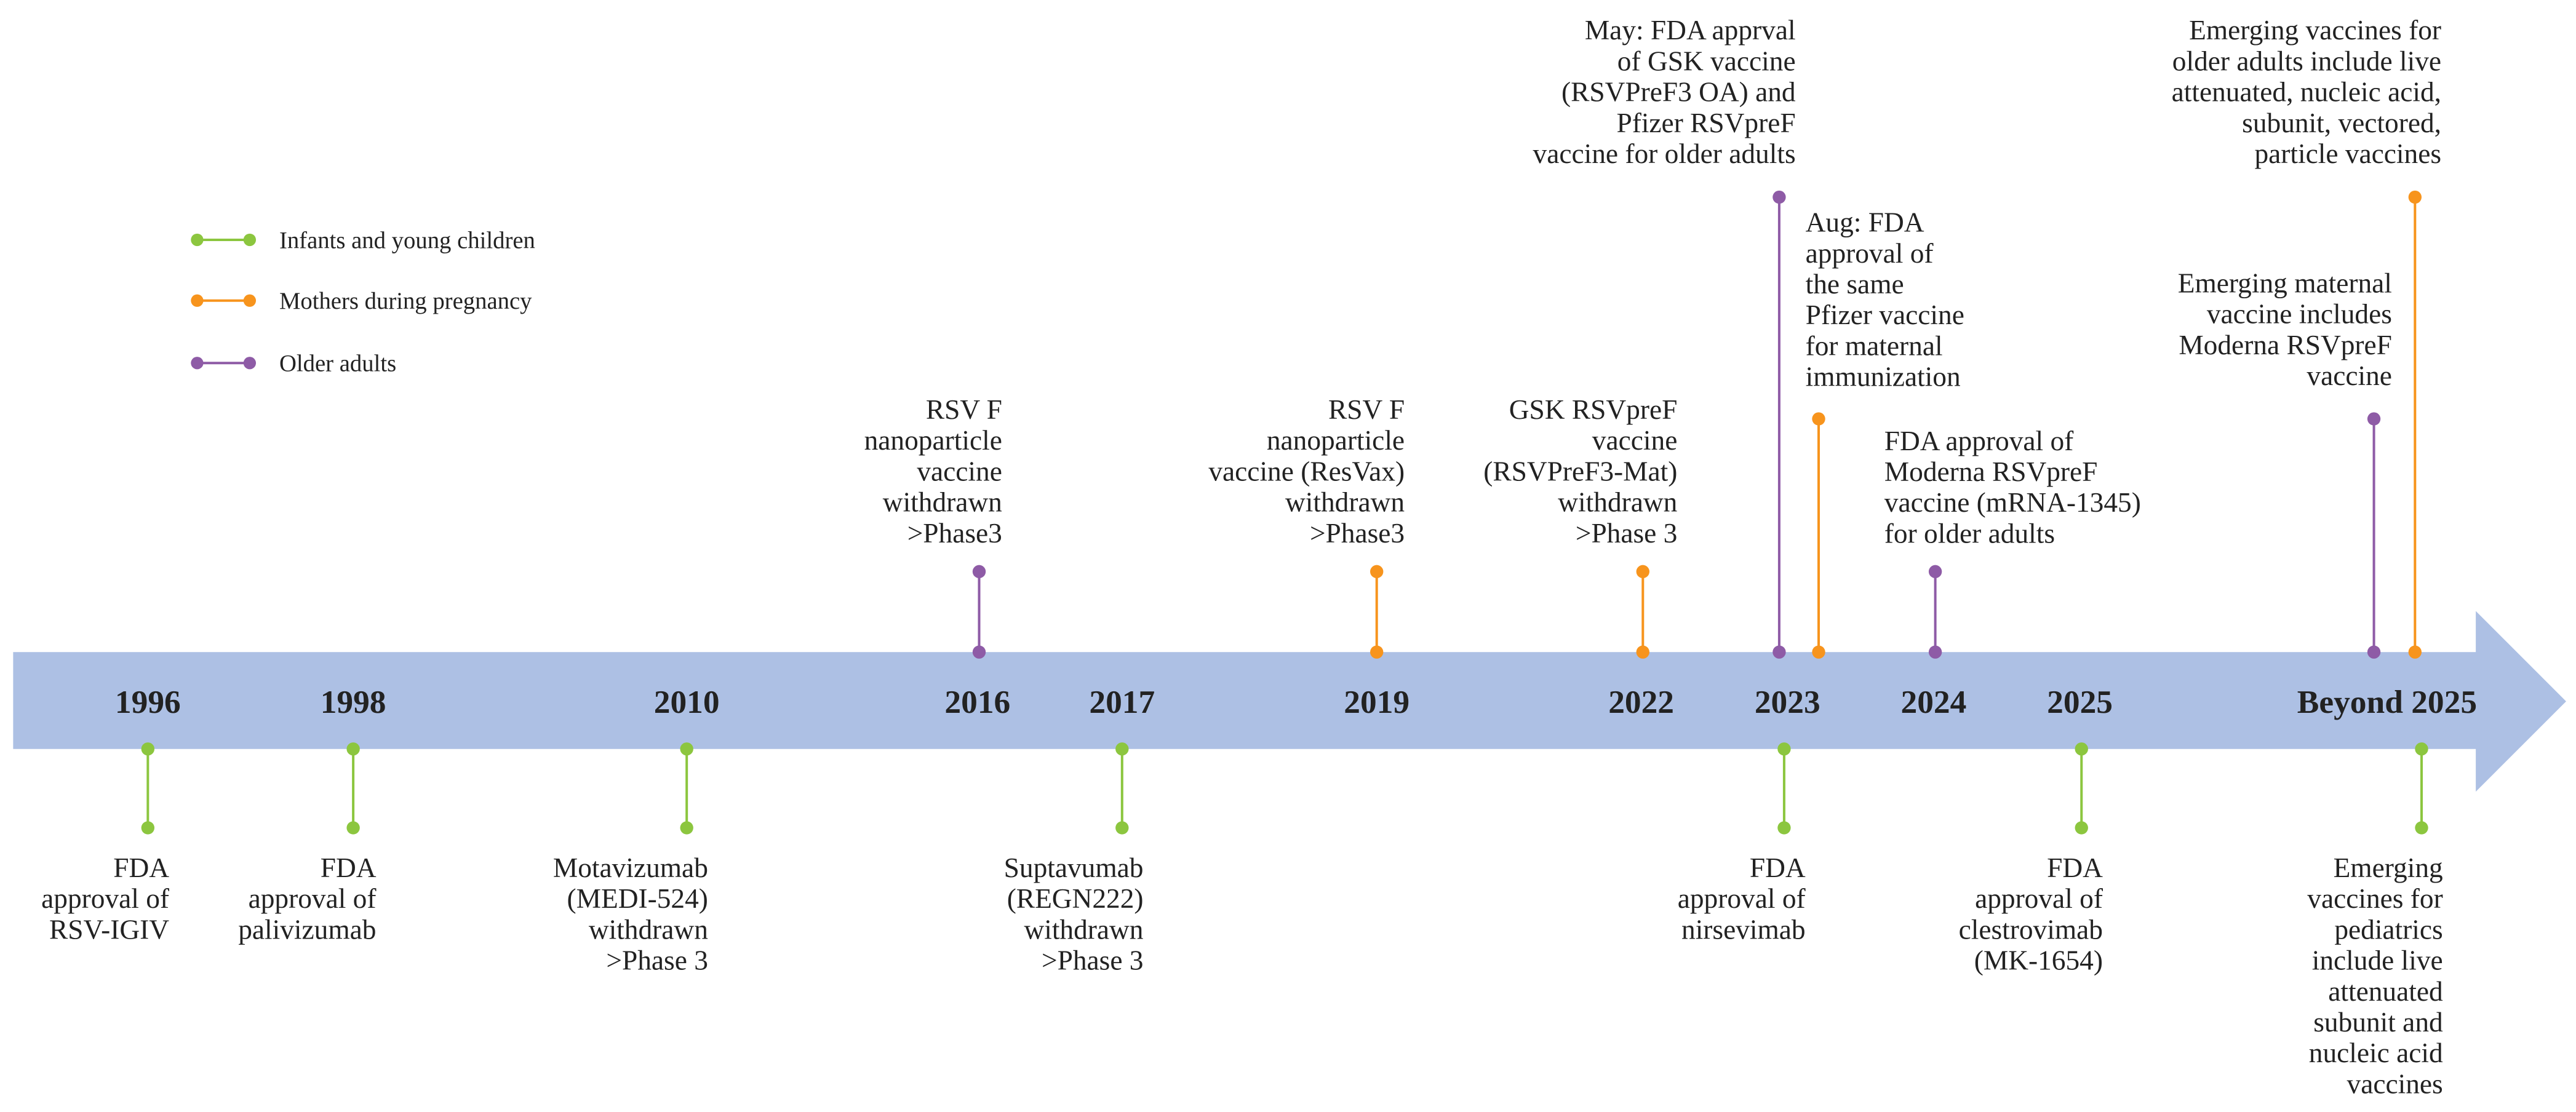  What do you see at coordinates (1665, 153) in the screenshot?
I see `event-text: vaccine for older adults` at bounding box center [1665, 153].